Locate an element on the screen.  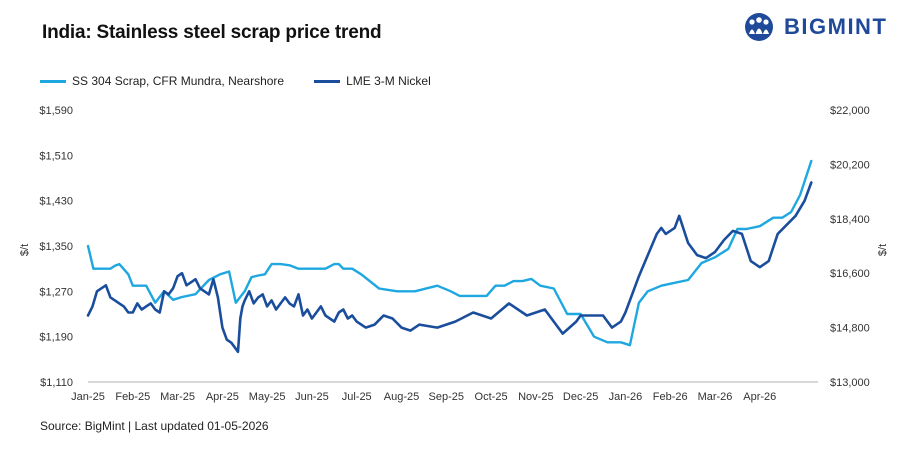
logo-text: BIGMINT is located at coordinates (836, 26).